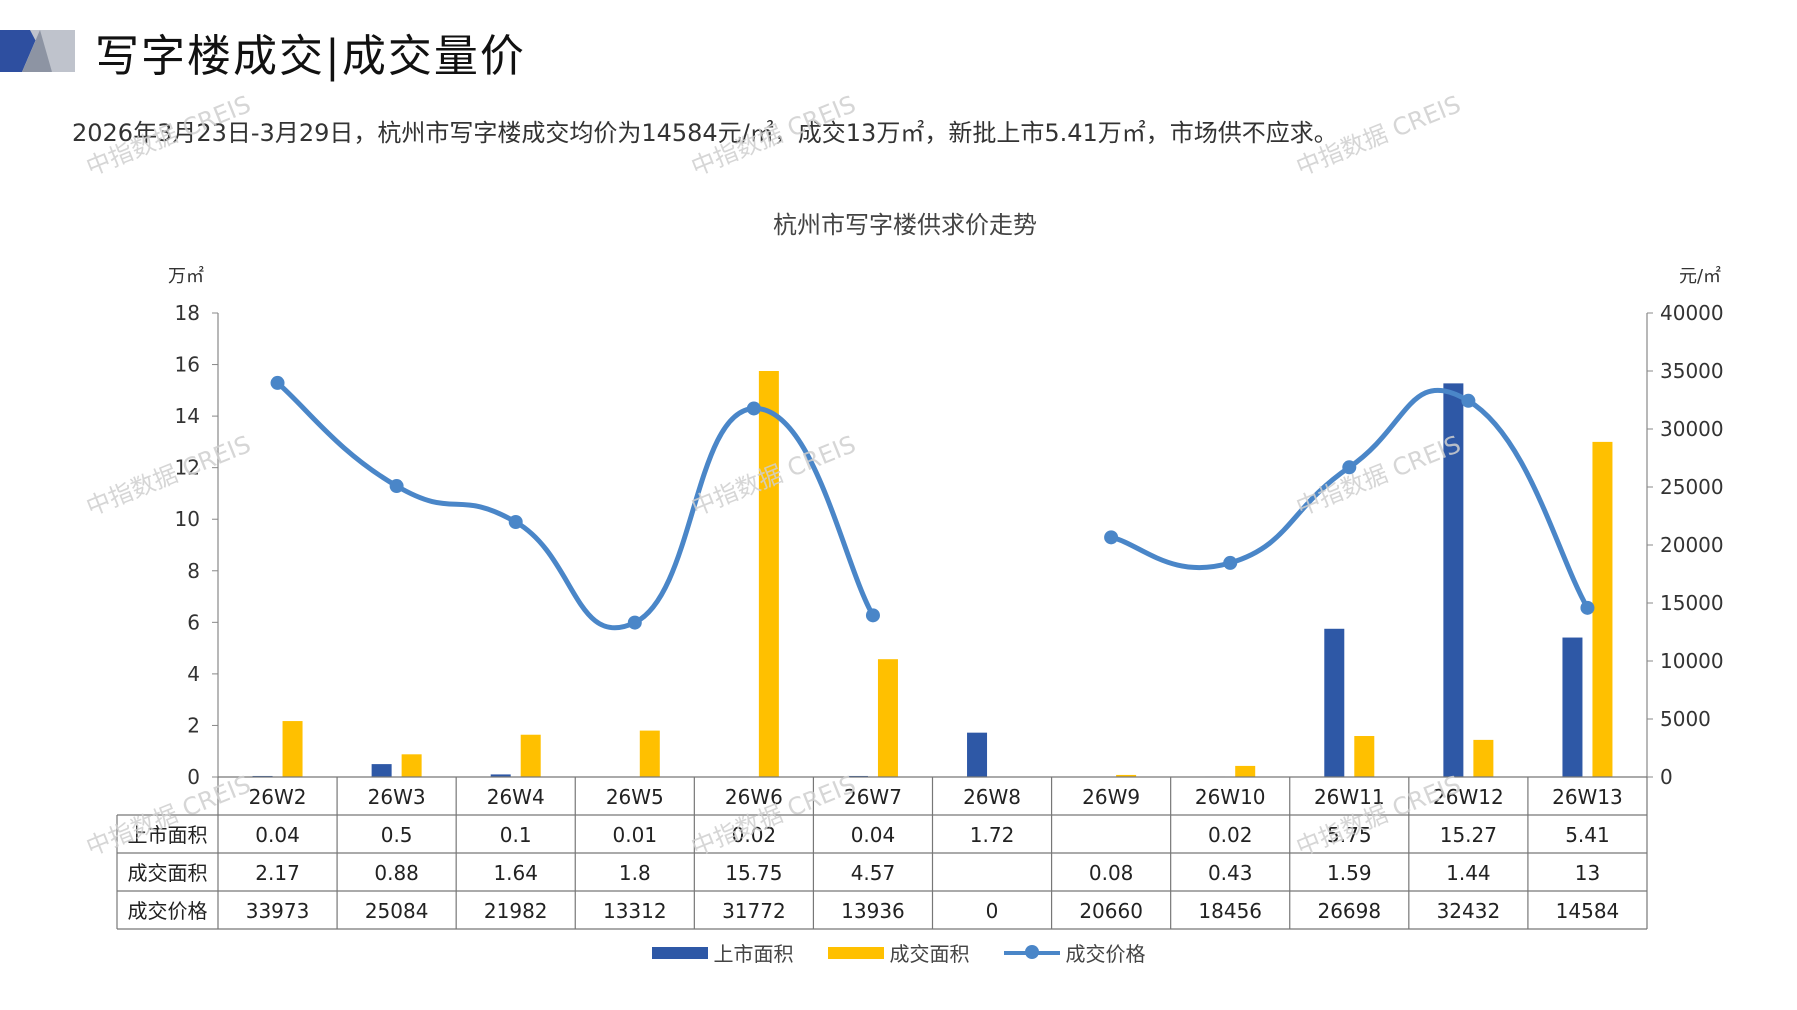 The image size is (1797, 1010). I want to click on logo-mid-shape, so click(37, 51).